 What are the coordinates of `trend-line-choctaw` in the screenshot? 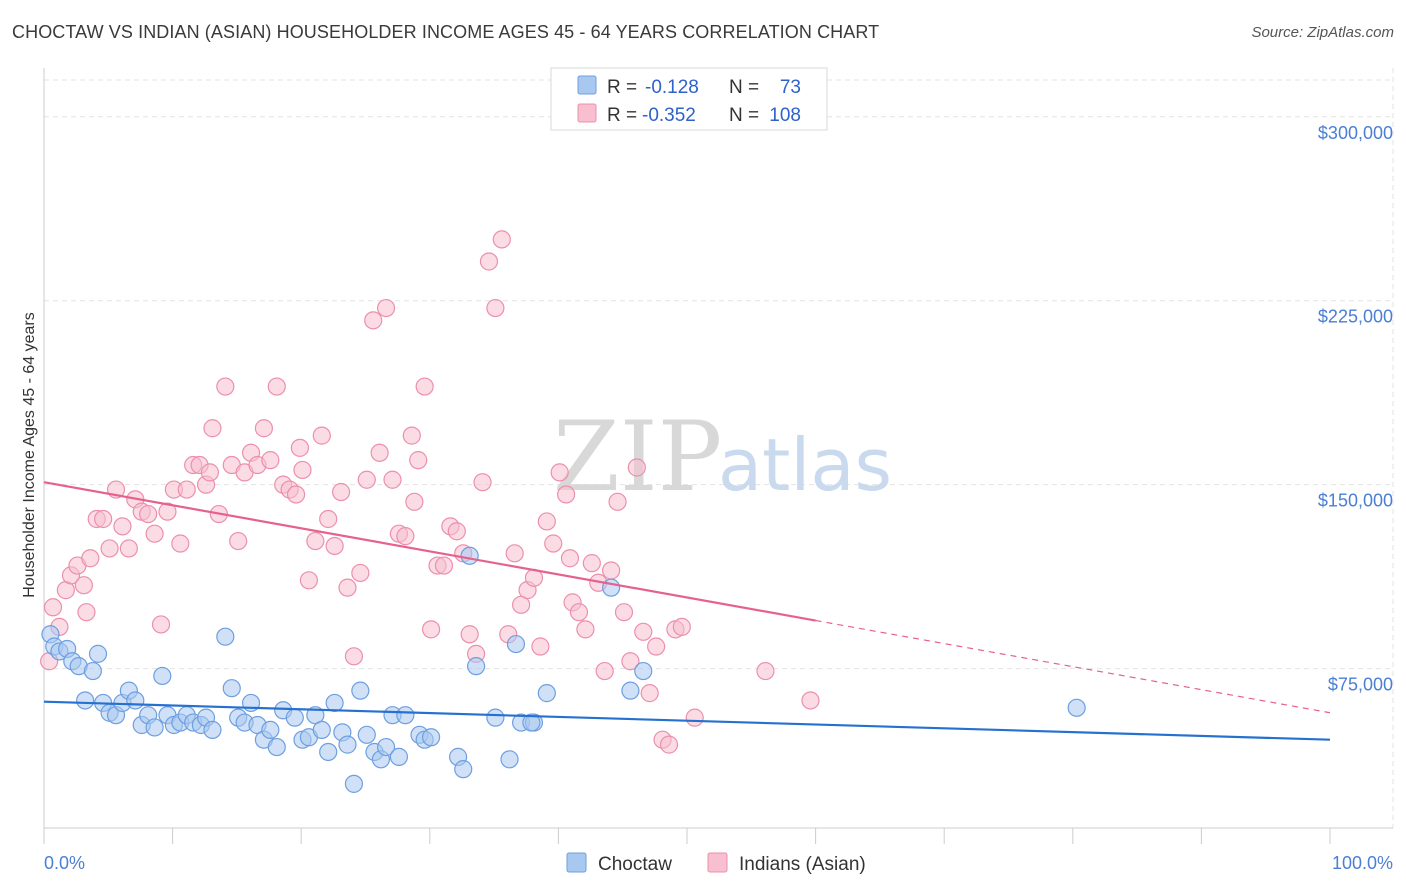 It's located at (687, 720).